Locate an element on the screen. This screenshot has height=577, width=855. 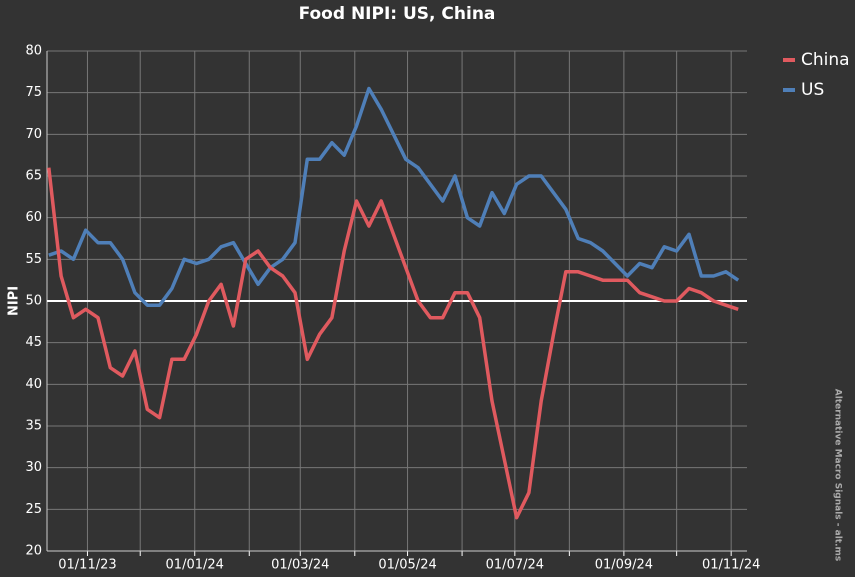
x-tick-label: 01/11/24 is located at coordinates (731, 565).